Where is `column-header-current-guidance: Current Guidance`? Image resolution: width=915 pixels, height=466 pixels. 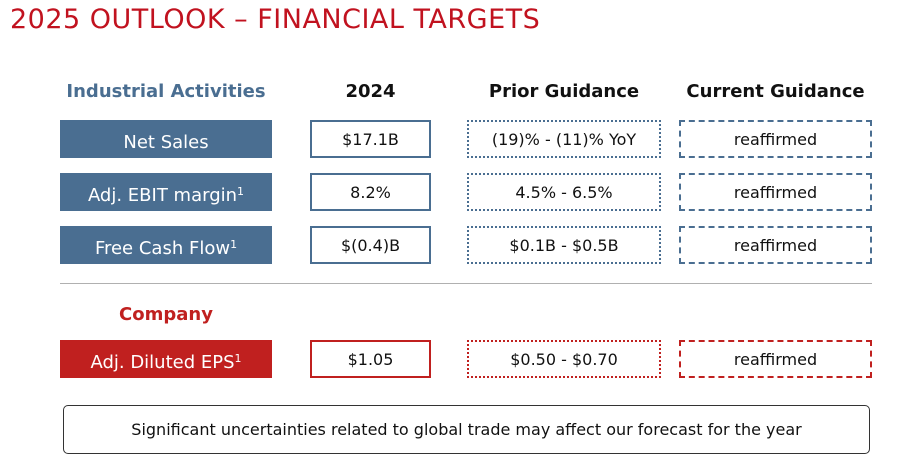
column-header-current-guidance: Current Guidance is located at coordinates (775, 91).